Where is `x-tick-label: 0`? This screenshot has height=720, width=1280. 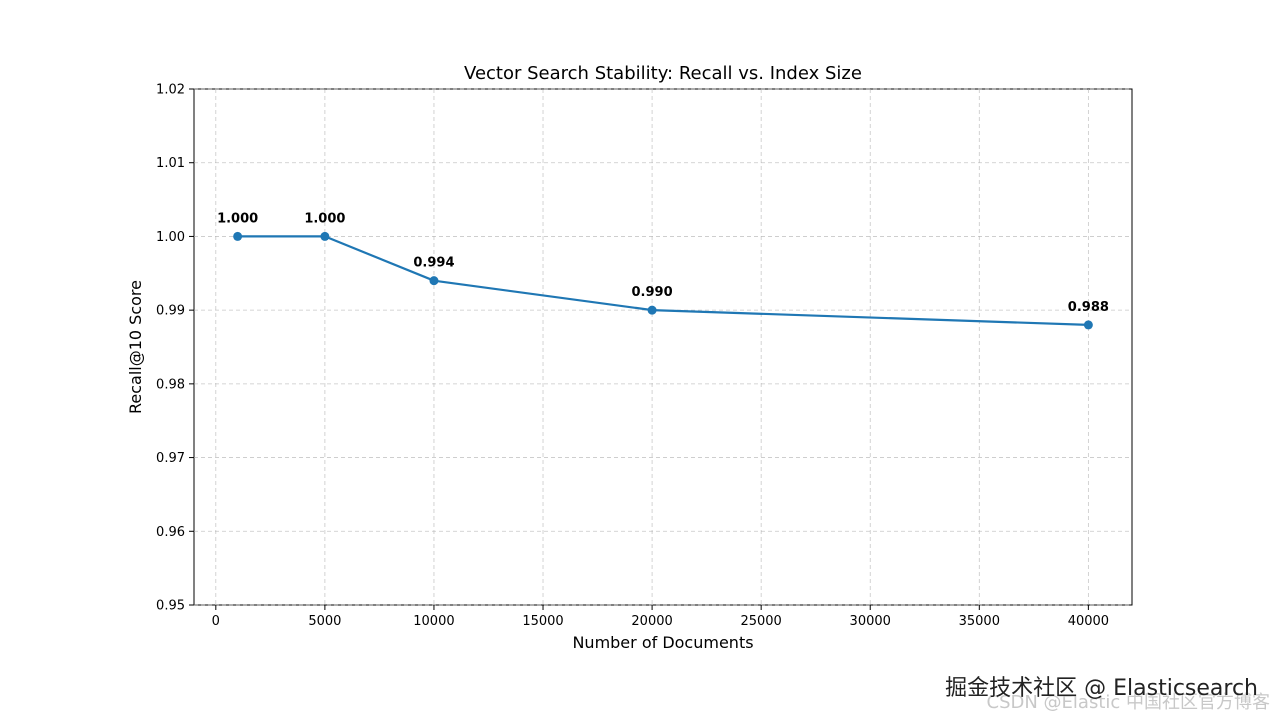
x-tick-label: 0 is located at coordinates (216, 621).